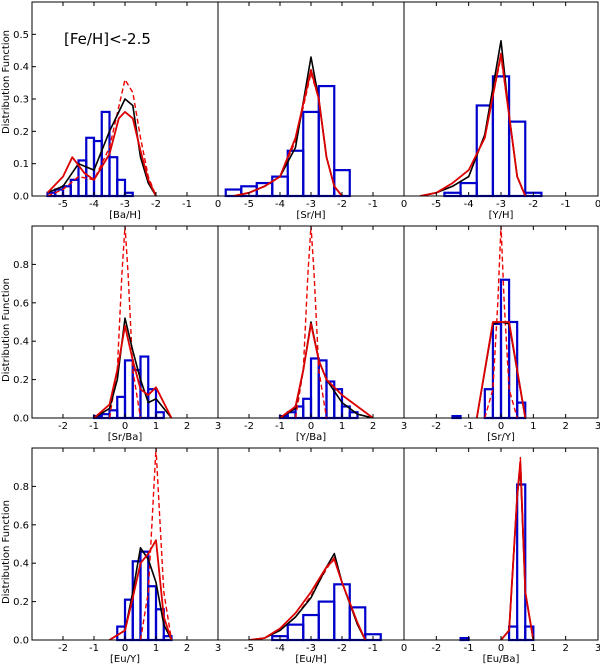  Describe the element at coordinates (107, 39) in the screenshot. I see `metallicity-annotation: [Fe/H]<-2.5` at that location.